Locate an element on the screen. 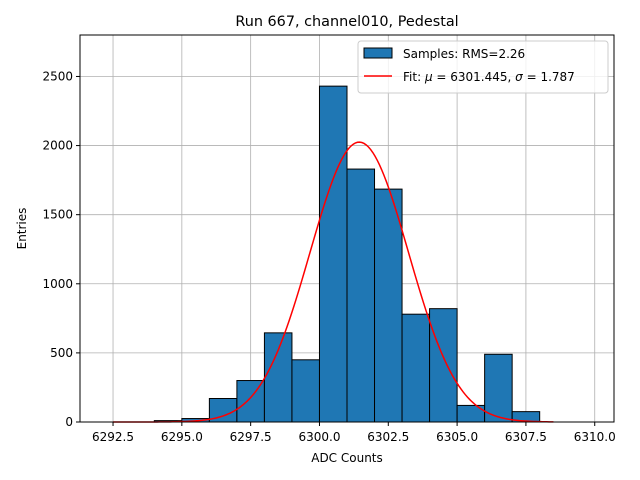 This screenshot has width=640, height=480. y-tick-label: 2500 is located at coordinates (57, 76).